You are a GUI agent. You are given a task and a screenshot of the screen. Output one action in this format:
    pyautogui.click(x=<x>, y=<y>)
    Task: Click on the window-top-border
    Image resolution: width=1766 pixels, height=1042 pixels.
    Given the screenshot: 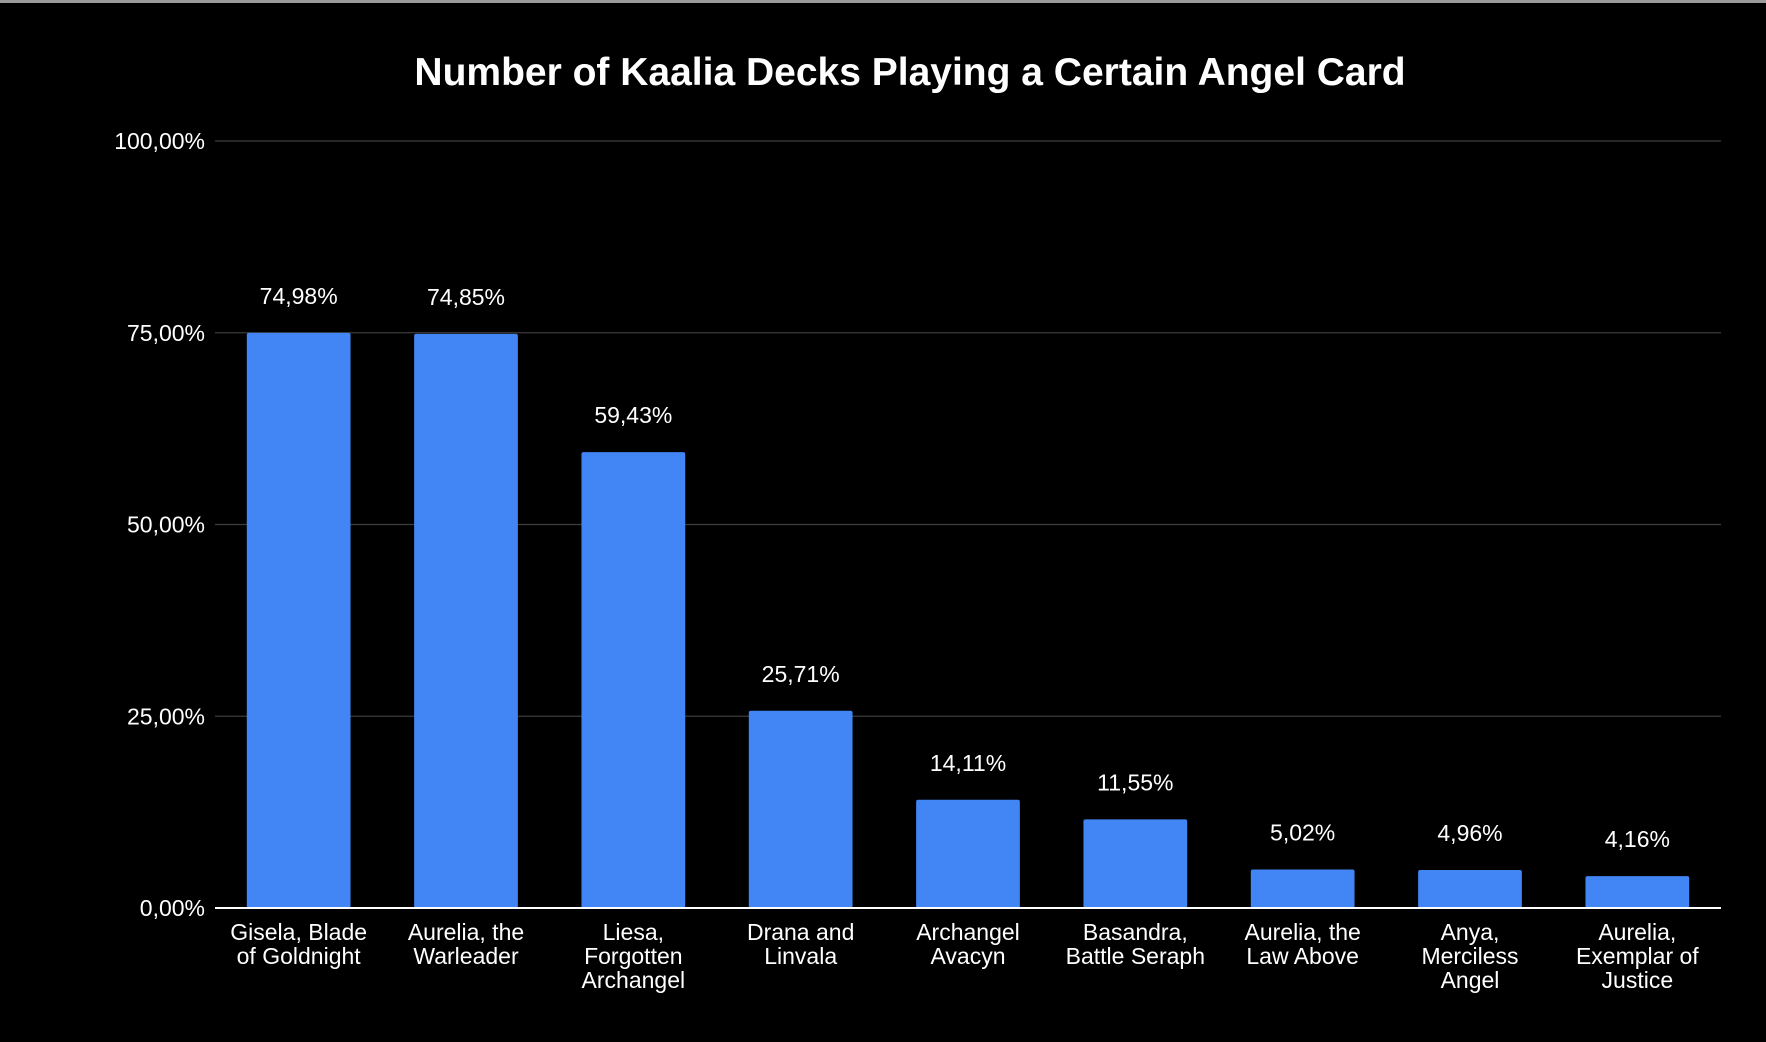 What is the action you would take?
    pyautogui.click(x=883, y=1)
    